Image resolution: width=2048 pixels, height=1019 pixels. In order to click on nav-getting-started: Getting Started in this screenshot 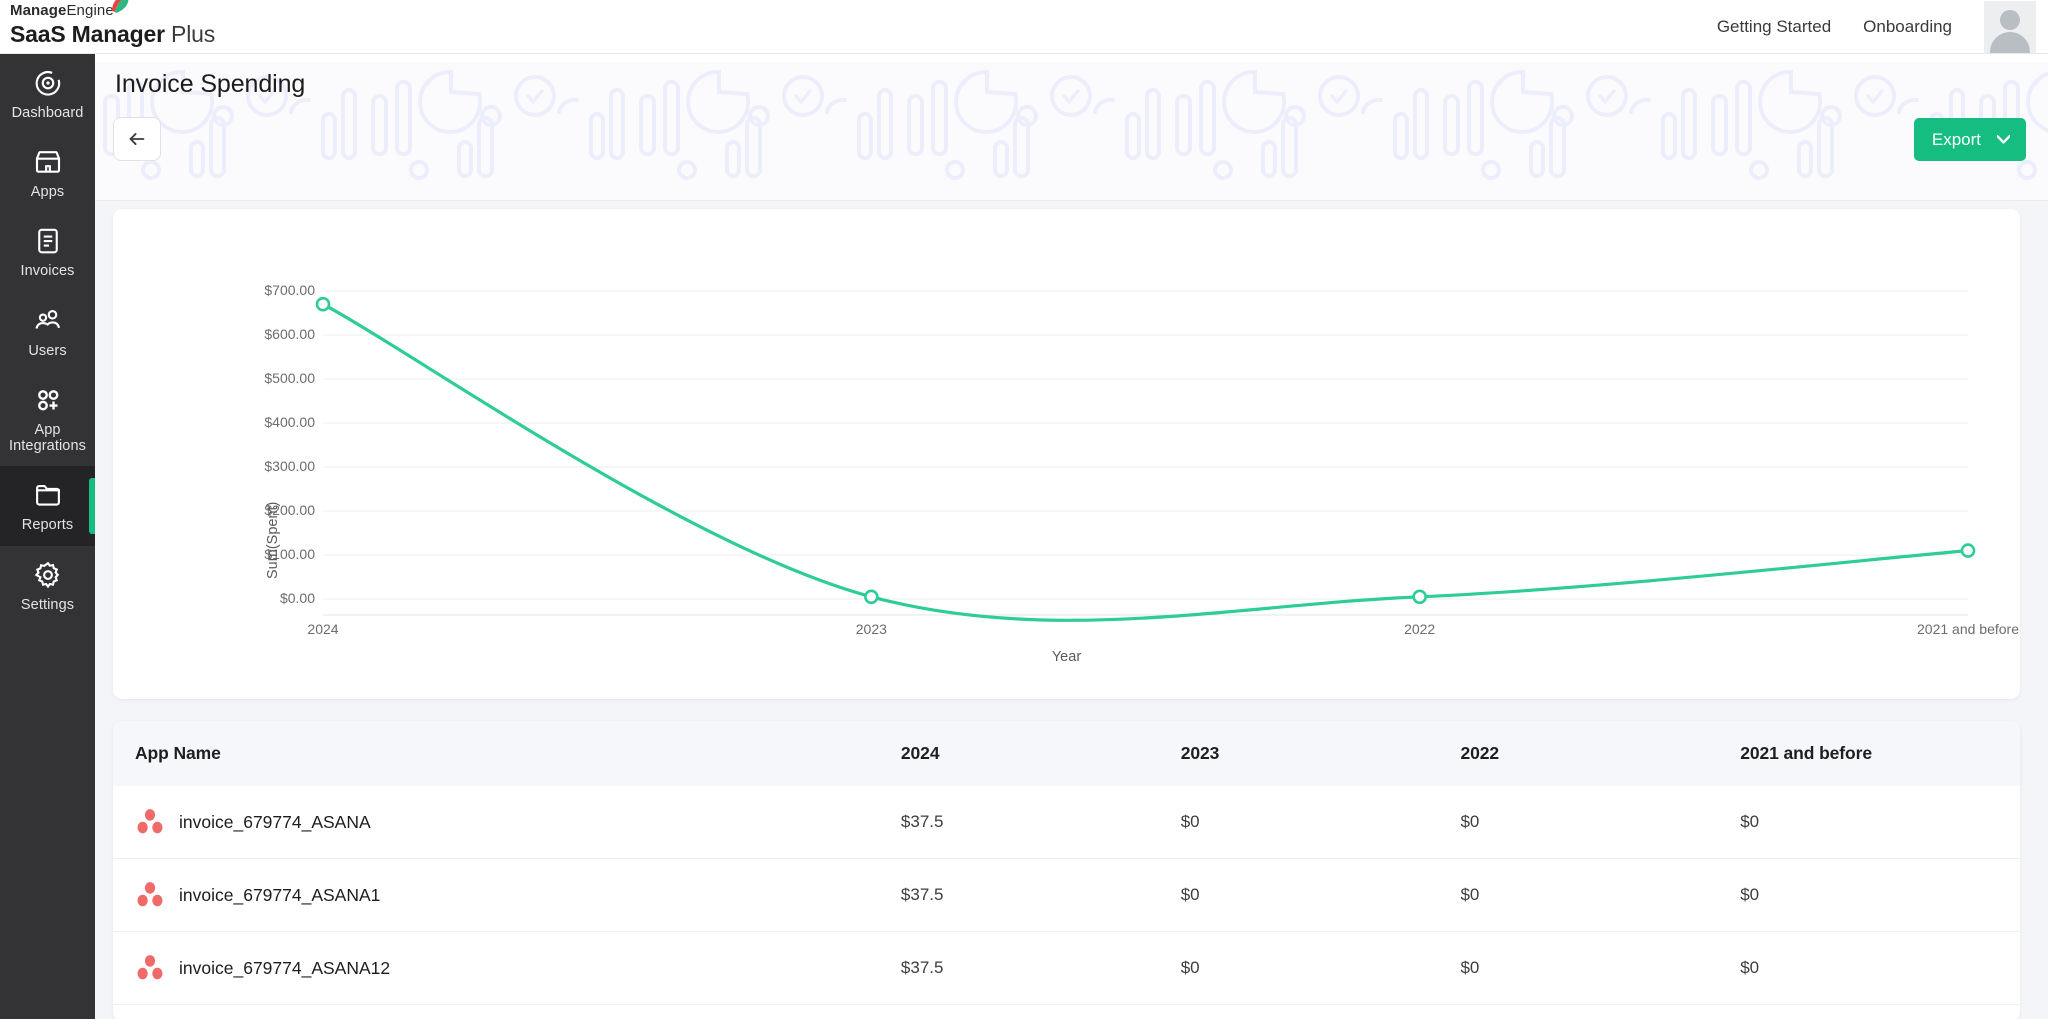, I will do `click(1774, 26)`.